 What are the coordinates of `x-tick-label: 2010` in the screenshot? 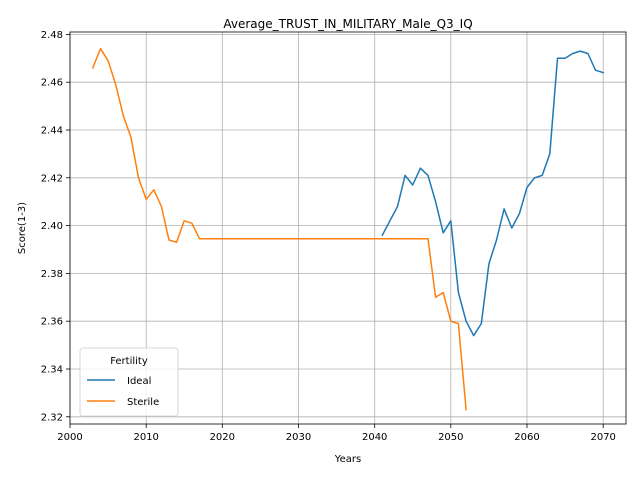 It's located at (145, 437).